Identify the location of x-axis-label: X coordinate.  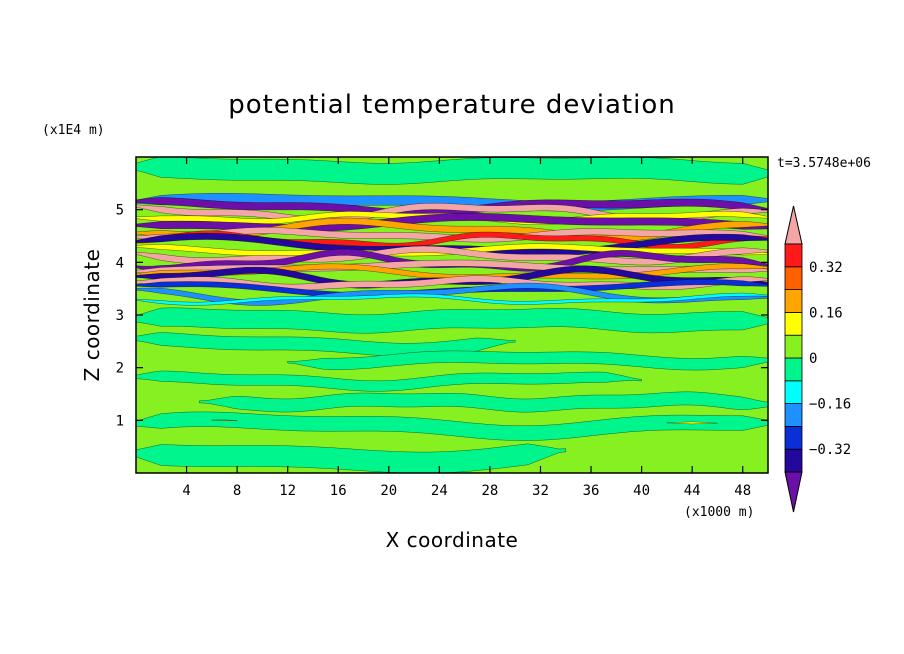
(452, 540).